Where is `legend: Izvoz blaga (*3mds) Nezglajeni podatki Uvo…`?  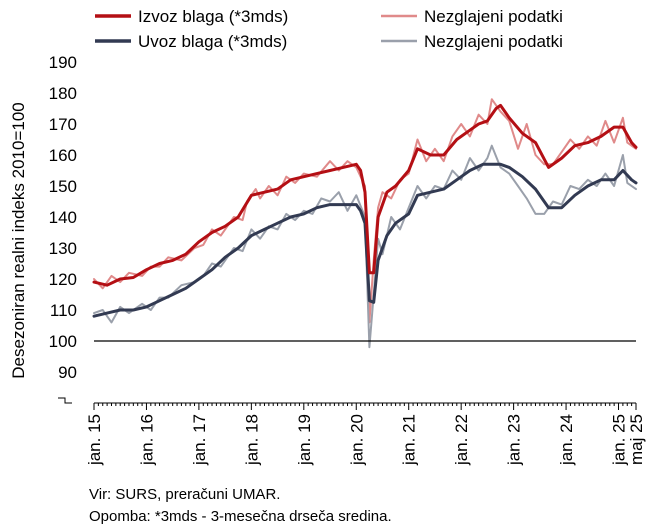
legend: Izvoz blaga (*3mds) Nezglajeni podatki Uvo… is located at coordinates (329, 29).